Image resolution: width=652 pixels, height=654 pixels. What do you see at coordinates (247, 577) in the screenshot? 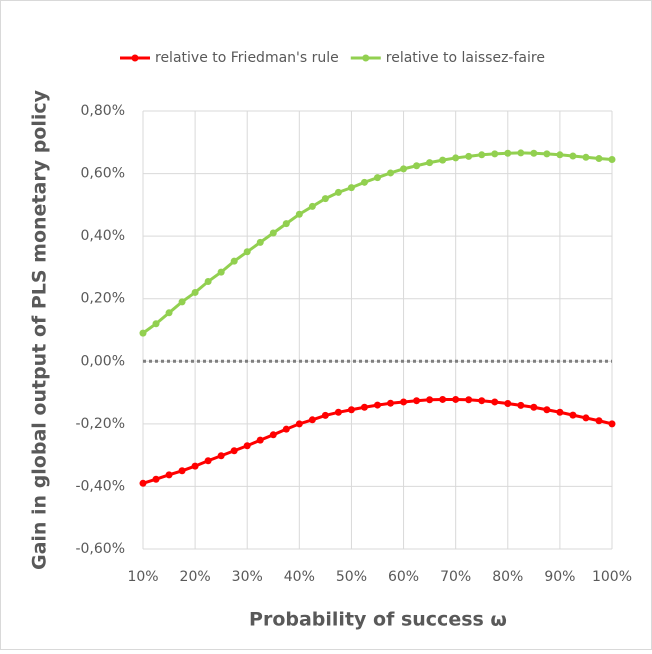
I see `x-tick-label: 30%` at bounding box center [247, 577].